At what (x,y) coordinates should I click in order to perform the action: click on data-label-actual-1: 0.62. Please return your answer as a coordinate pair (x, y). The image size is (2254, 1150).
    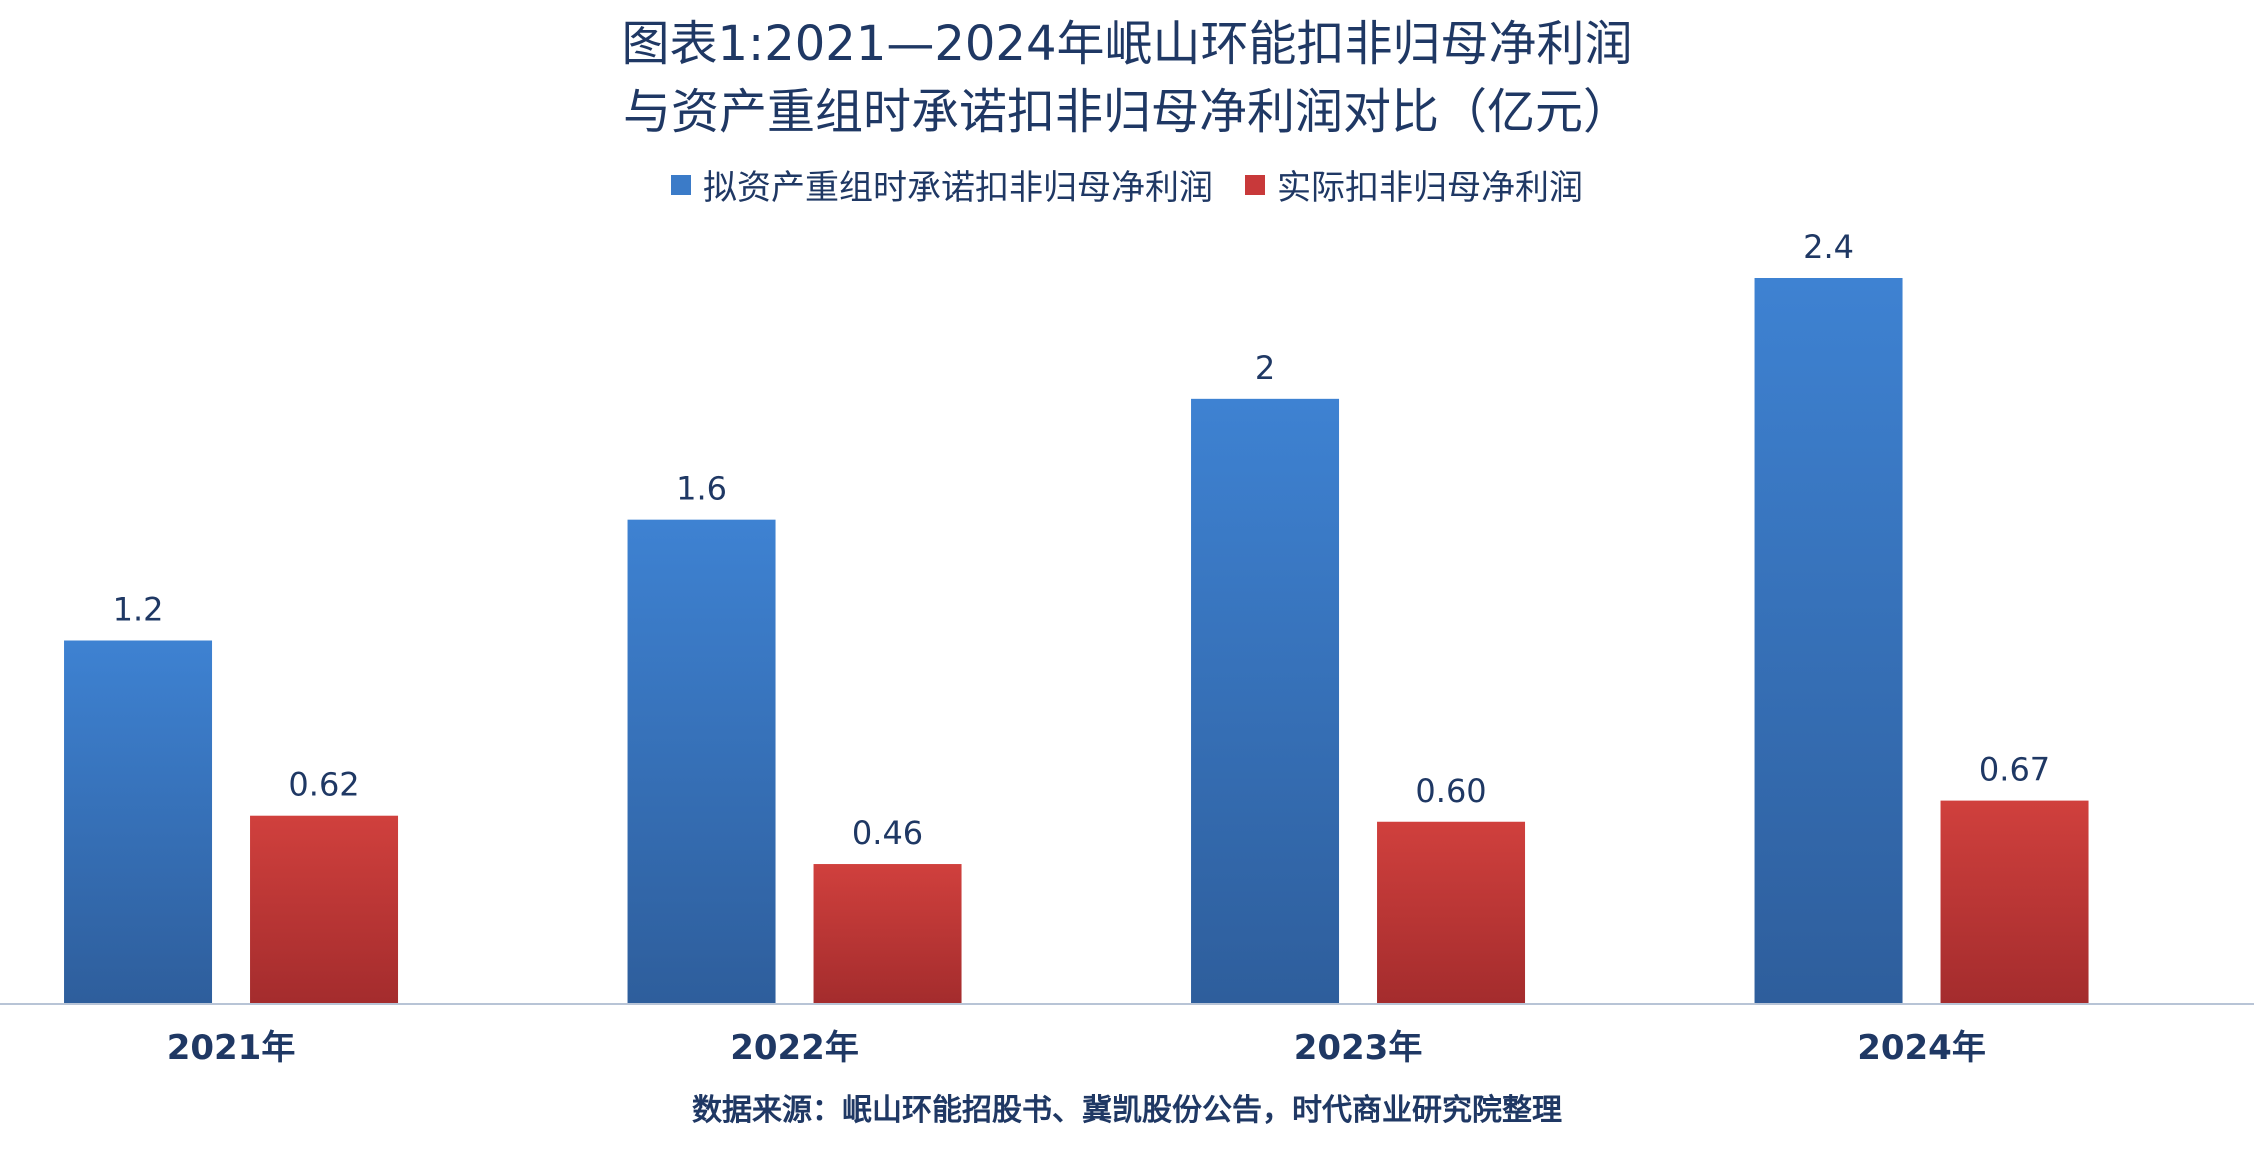
    Looking at the image, I should click on (323, 785).